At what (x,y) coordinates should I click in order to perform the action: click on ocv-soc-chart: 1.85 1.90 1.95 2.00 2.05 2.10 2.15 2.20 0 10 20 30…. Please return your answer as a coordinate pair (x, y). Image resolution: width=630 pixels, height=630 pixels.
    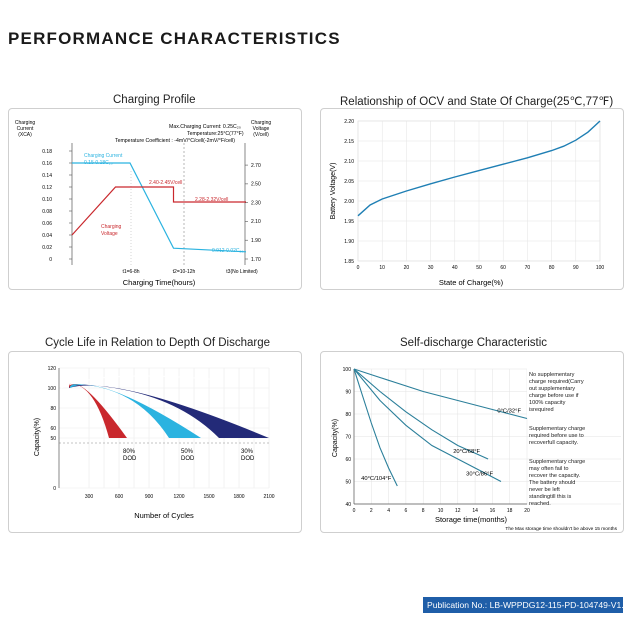
    Looking at the image, I should click on (467, 203).